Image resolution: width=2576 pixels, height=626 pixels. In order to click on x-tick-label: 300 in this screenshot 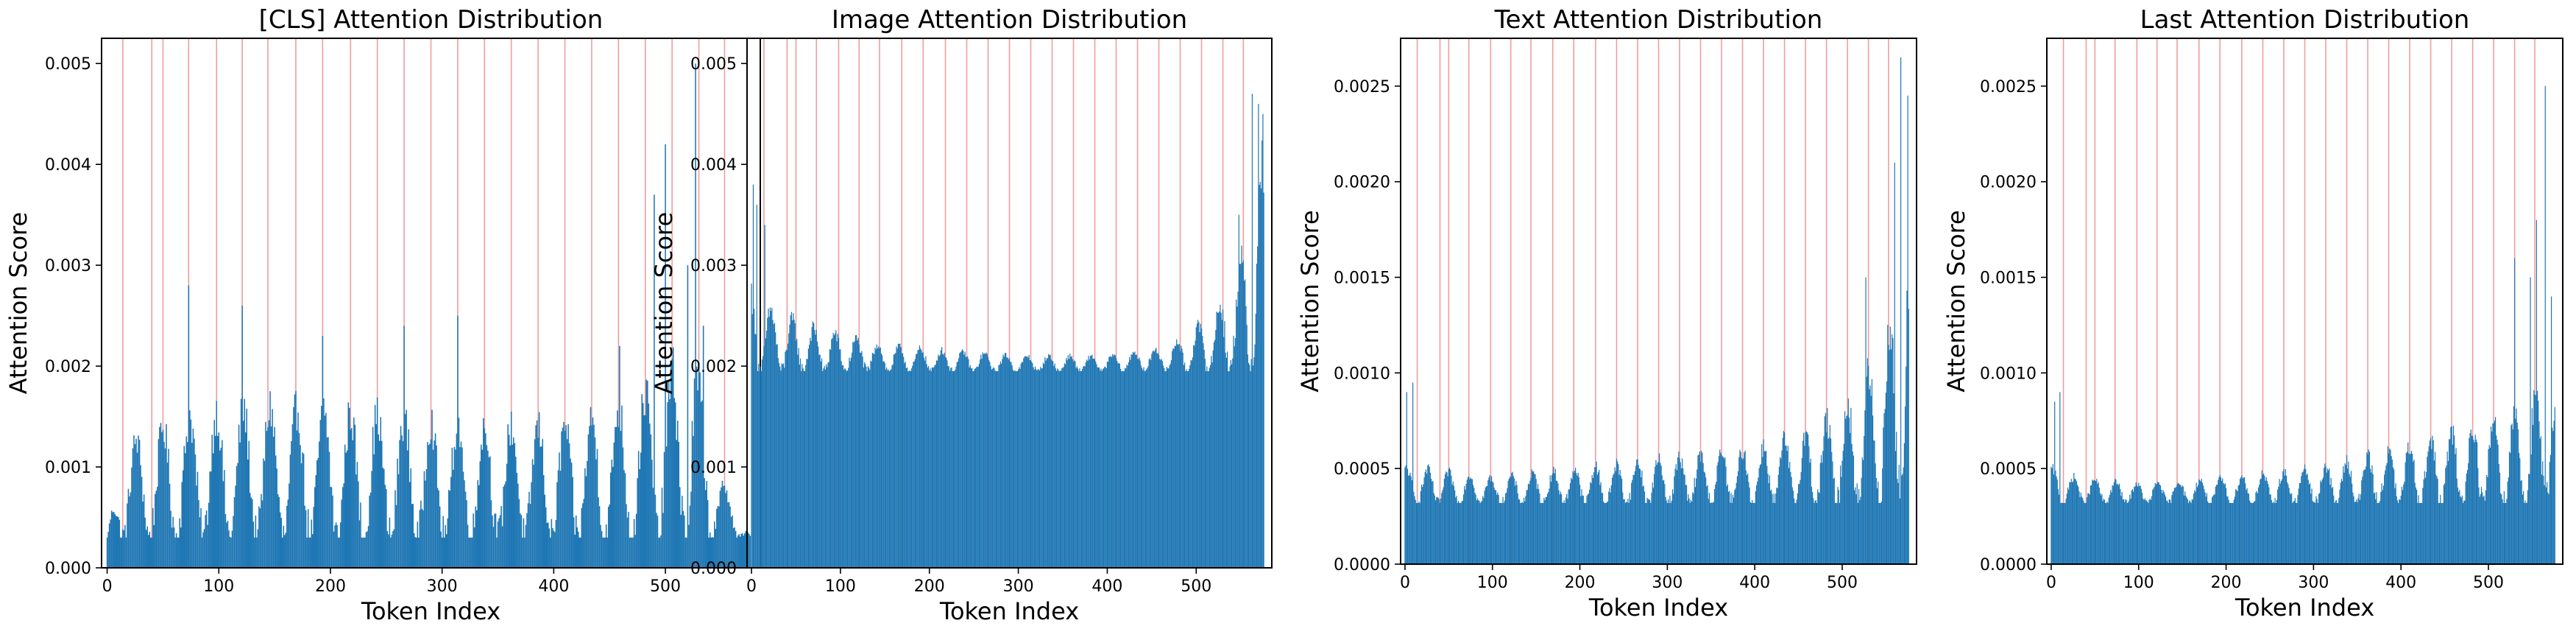, I will do `click(442, 586)`.